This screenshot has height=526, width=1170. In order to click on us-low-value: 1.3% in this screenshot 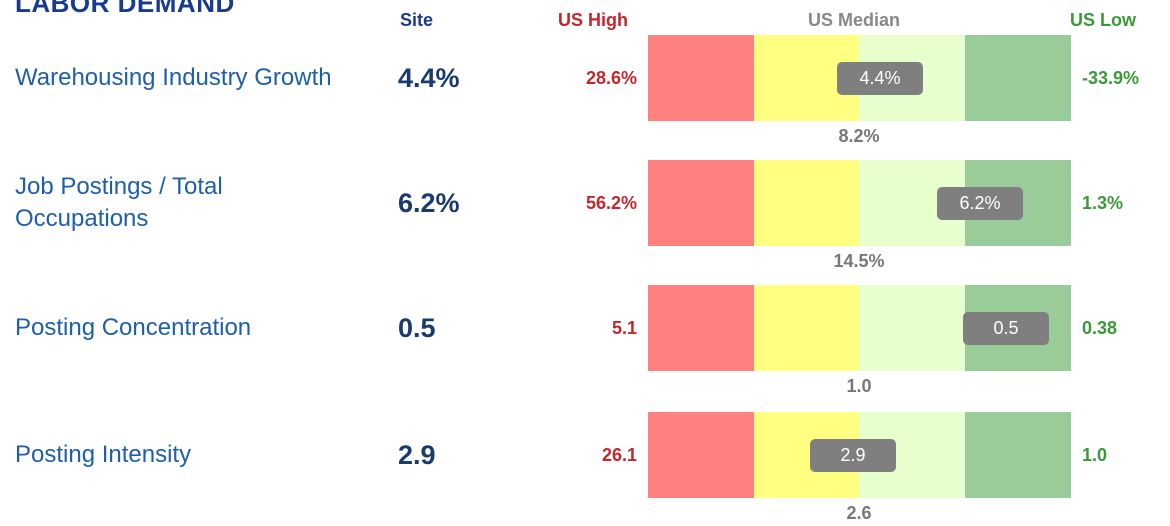, I will do `click(1103, 202)`.